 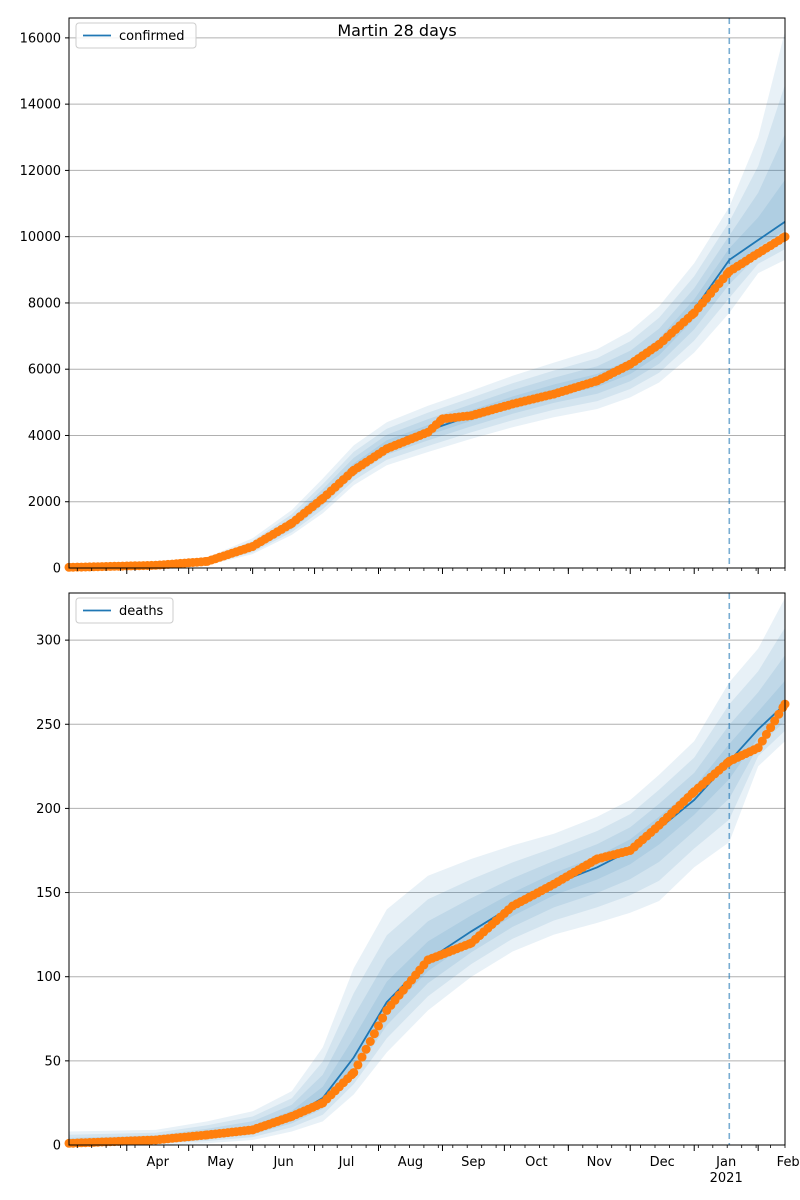 I want to click on x-tick-label: Apr, so click(x=157, y=1162).